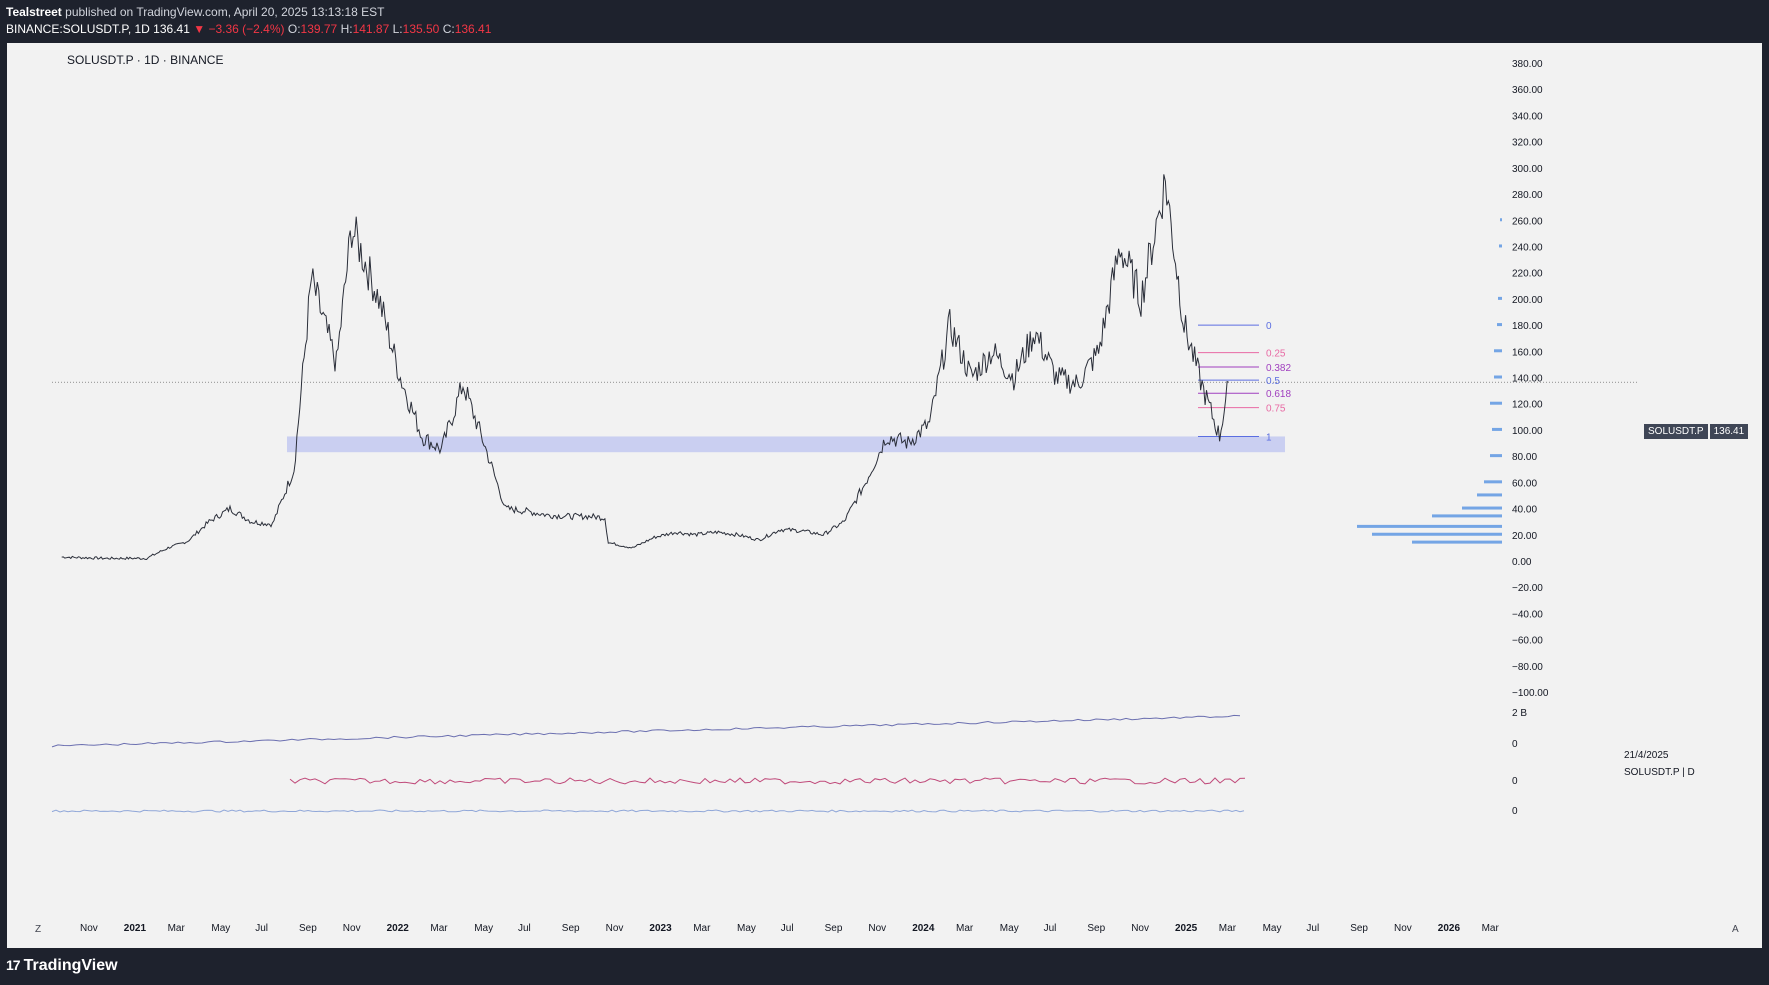 The image size is (1769, 985). What do you see at coordinates (473, 29) in the screenshot?
I see `close-value: 136.41` at bounding box center [473, 29].